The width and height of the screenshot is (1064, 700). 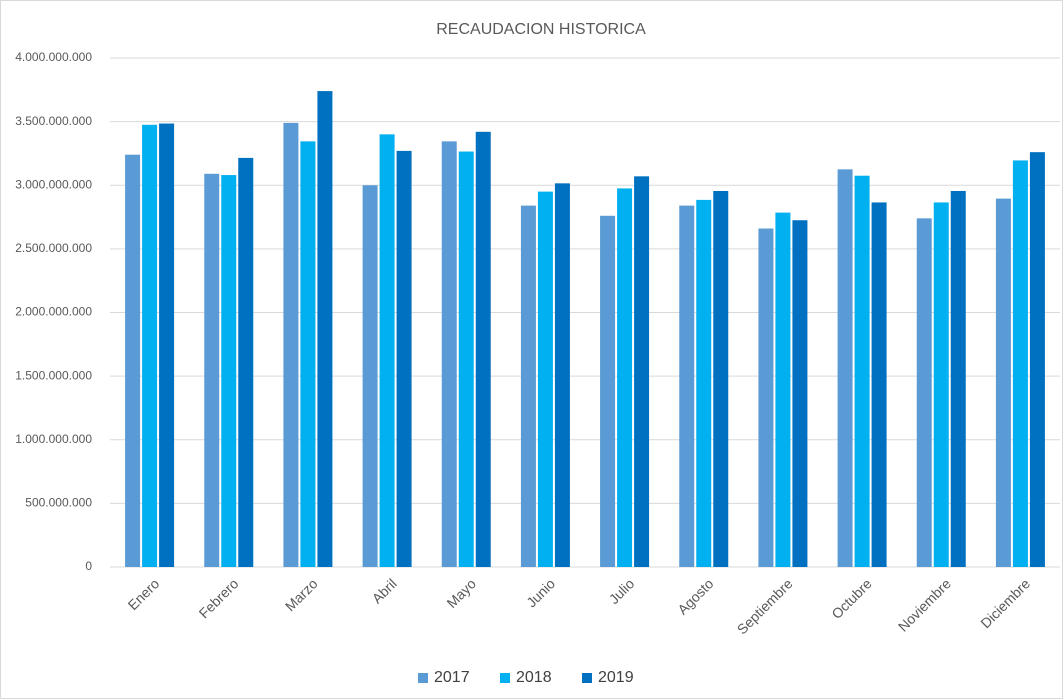 I want to click on y-tick-label: 2.000.000.000, so click(x=53, y=312).